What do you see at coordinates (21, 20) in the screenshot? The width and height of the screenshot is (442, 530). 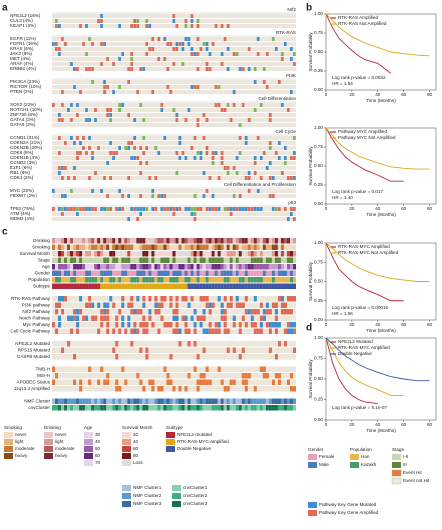 I see `gene-label: CUL3 (4%)` at bounding box center [21, 20].